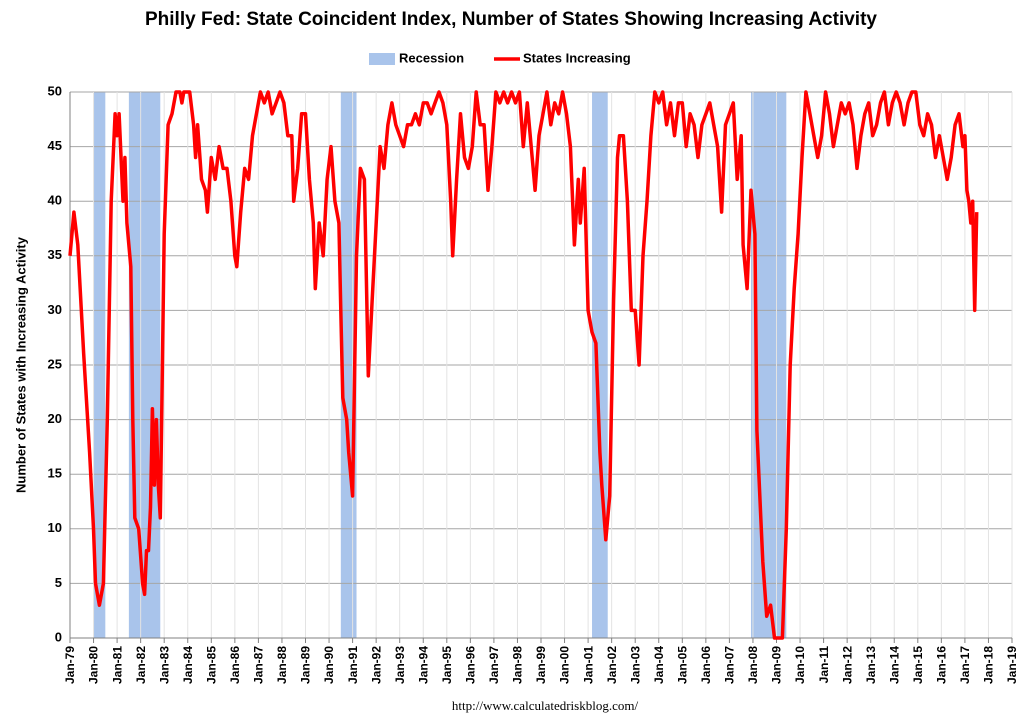  Describe the element at coordinates (612, 665) in the screenshot. I see `x-tick-label: Jan-02` at that location.